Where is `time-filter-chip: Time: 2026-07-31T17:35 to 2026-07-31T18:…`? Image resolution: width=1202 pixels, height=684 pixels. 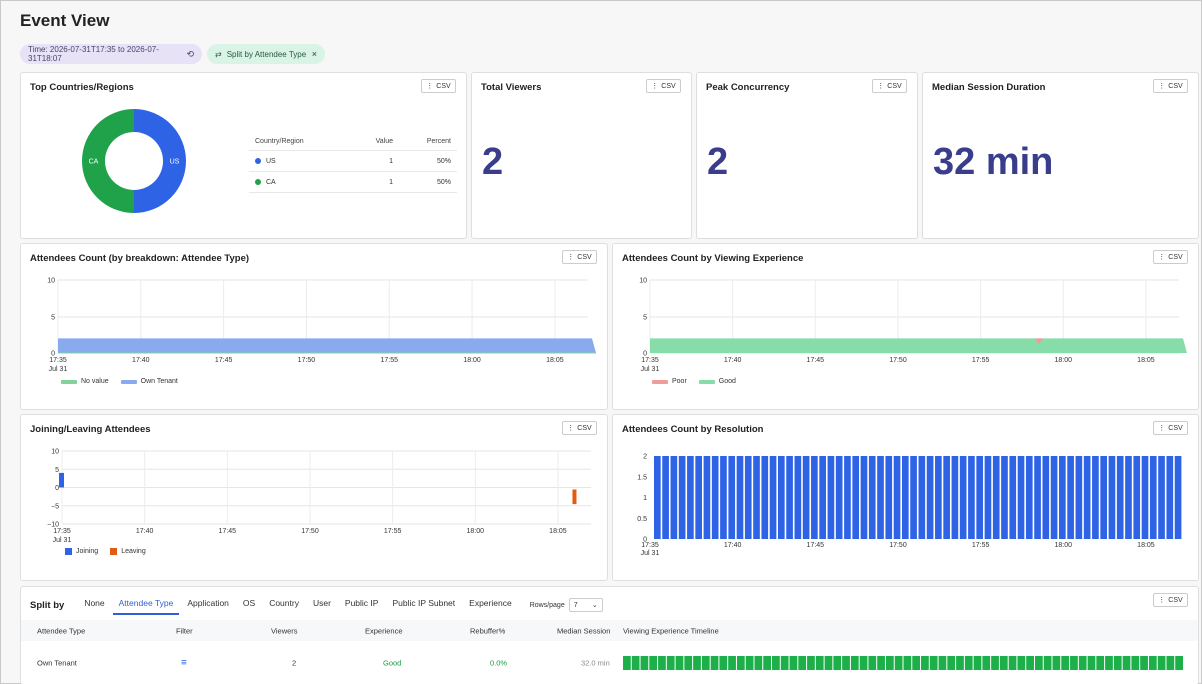
time-filter-chip: Time: 2026-07-31T17:35 to 2026-07-31T18:… is located at coordinates (111, 54).